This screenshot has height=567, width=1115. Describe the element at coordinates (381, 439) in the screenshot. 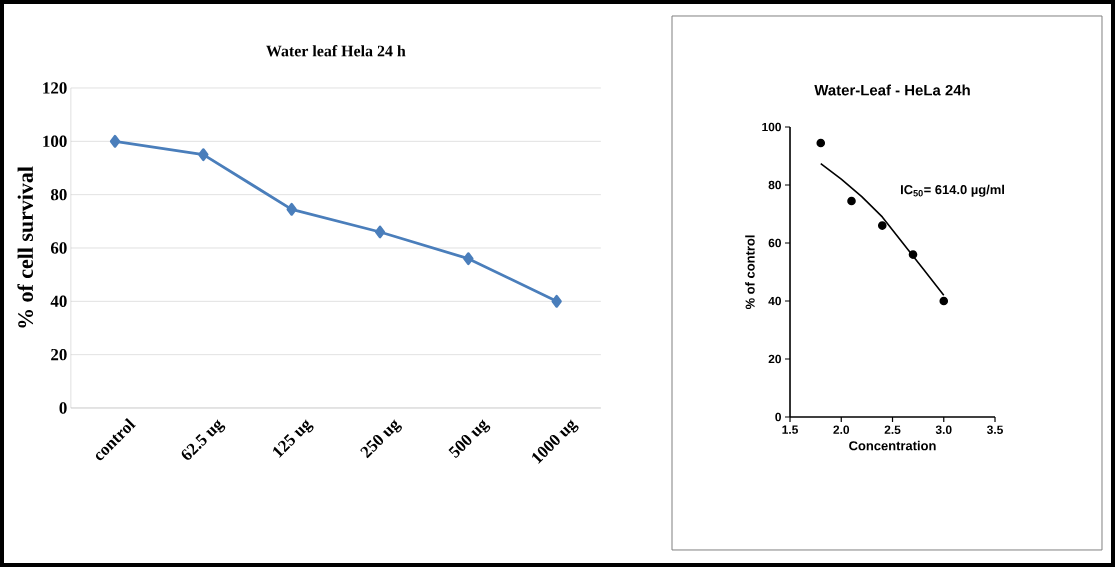

I see `x-tick-label: 250 ug` at that location.